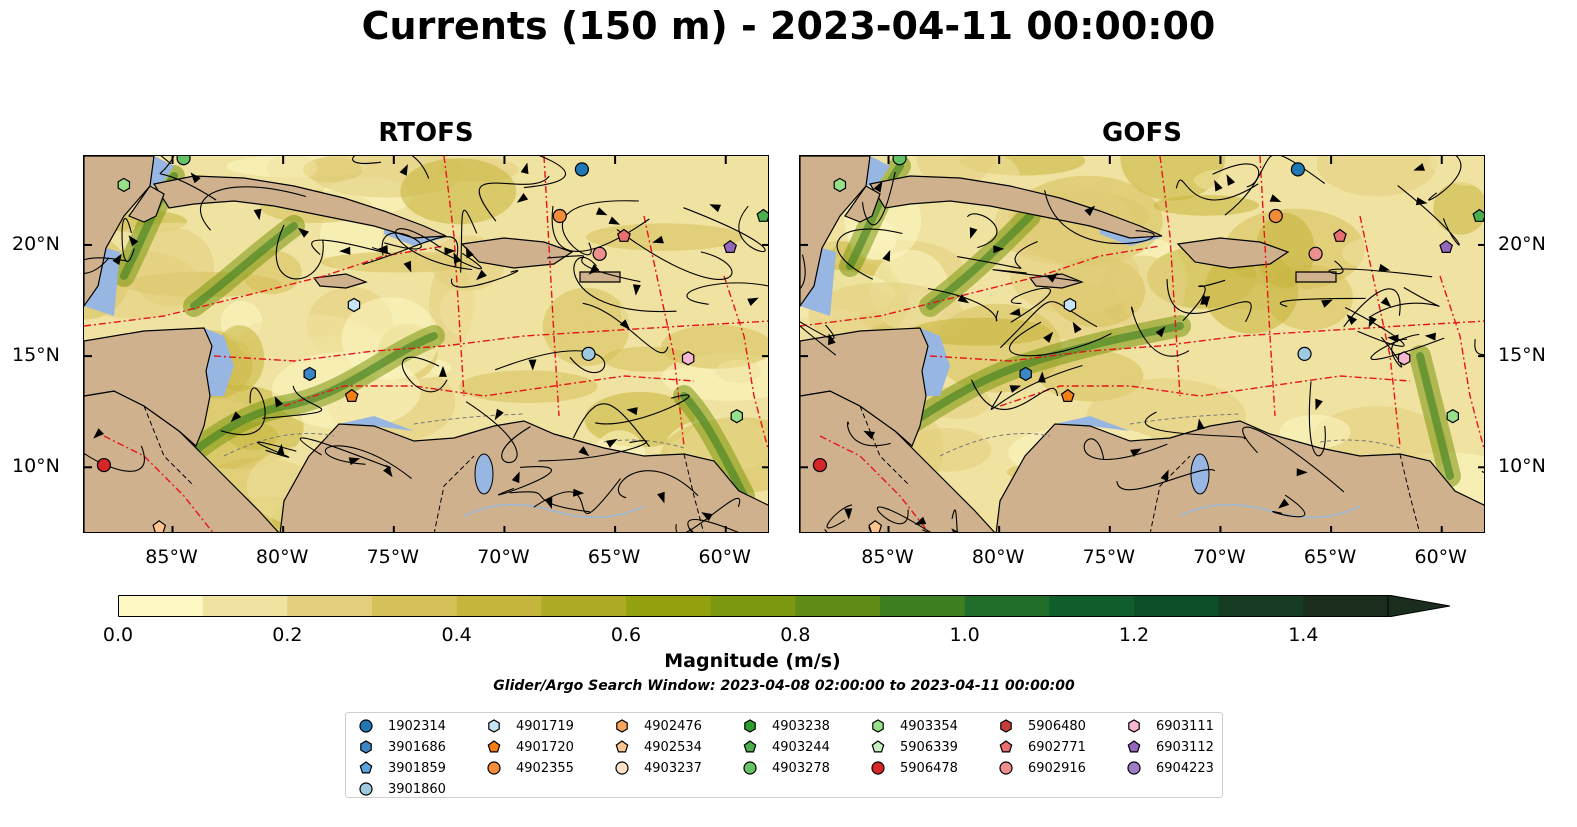  What do you see at coordinates (1042, 747) in the screenshot?
I see `legend-item: 6902771` at bounding box center [1042, 747].